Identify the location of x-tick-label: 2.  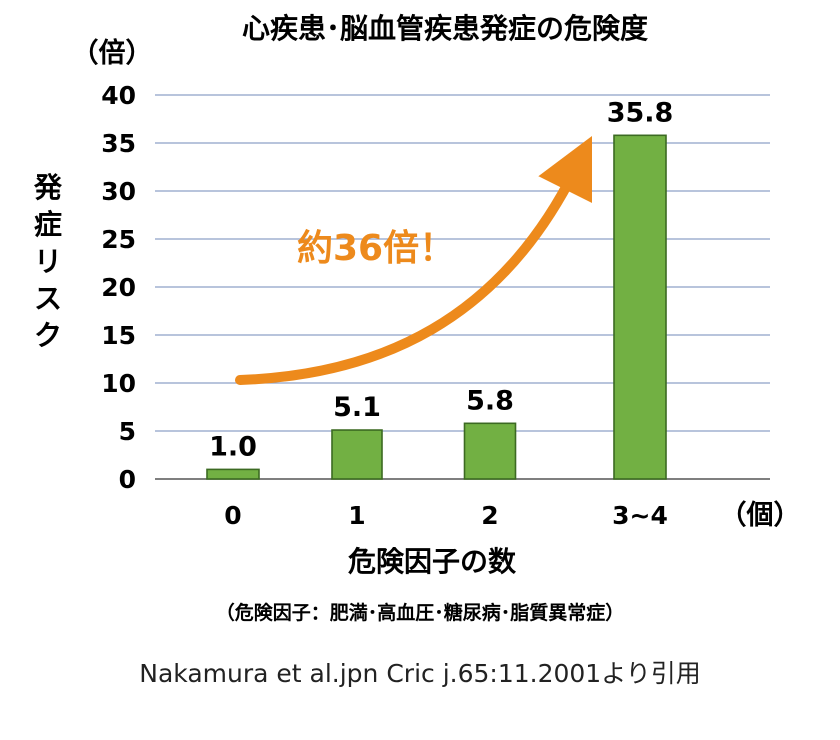
(489, 515).